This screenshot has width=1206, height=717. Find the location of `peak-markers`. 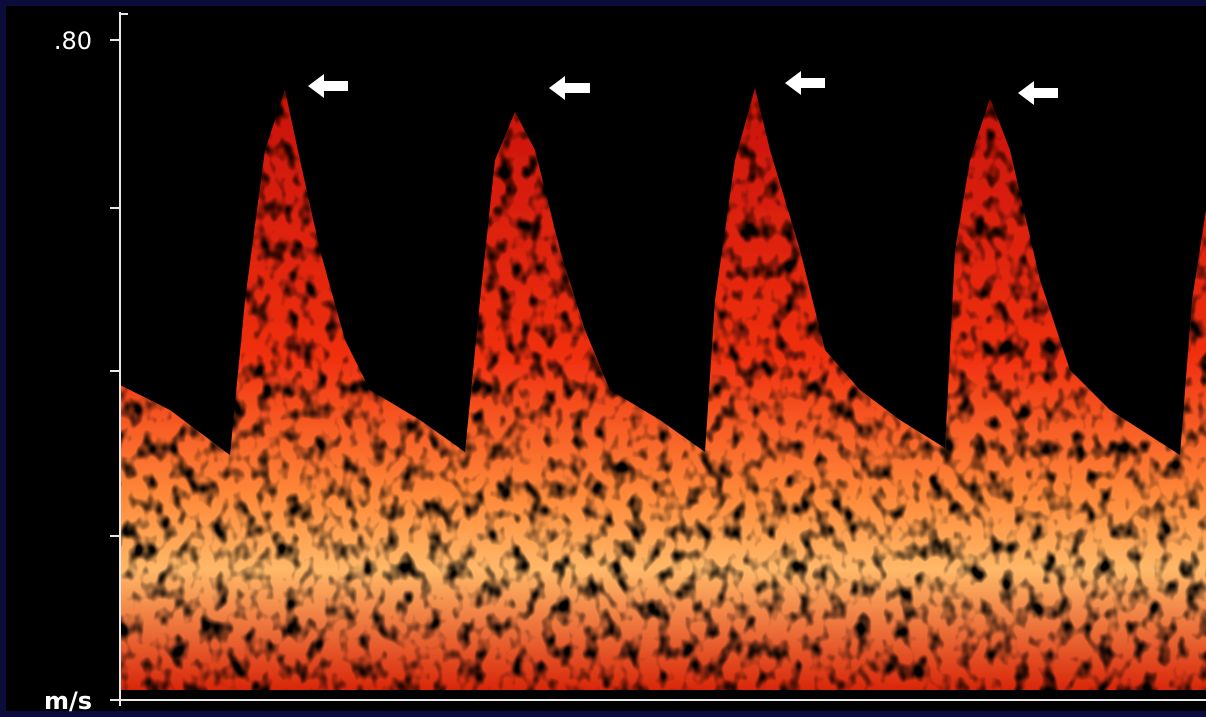

peak-markers is located at coordinates (683, 88).